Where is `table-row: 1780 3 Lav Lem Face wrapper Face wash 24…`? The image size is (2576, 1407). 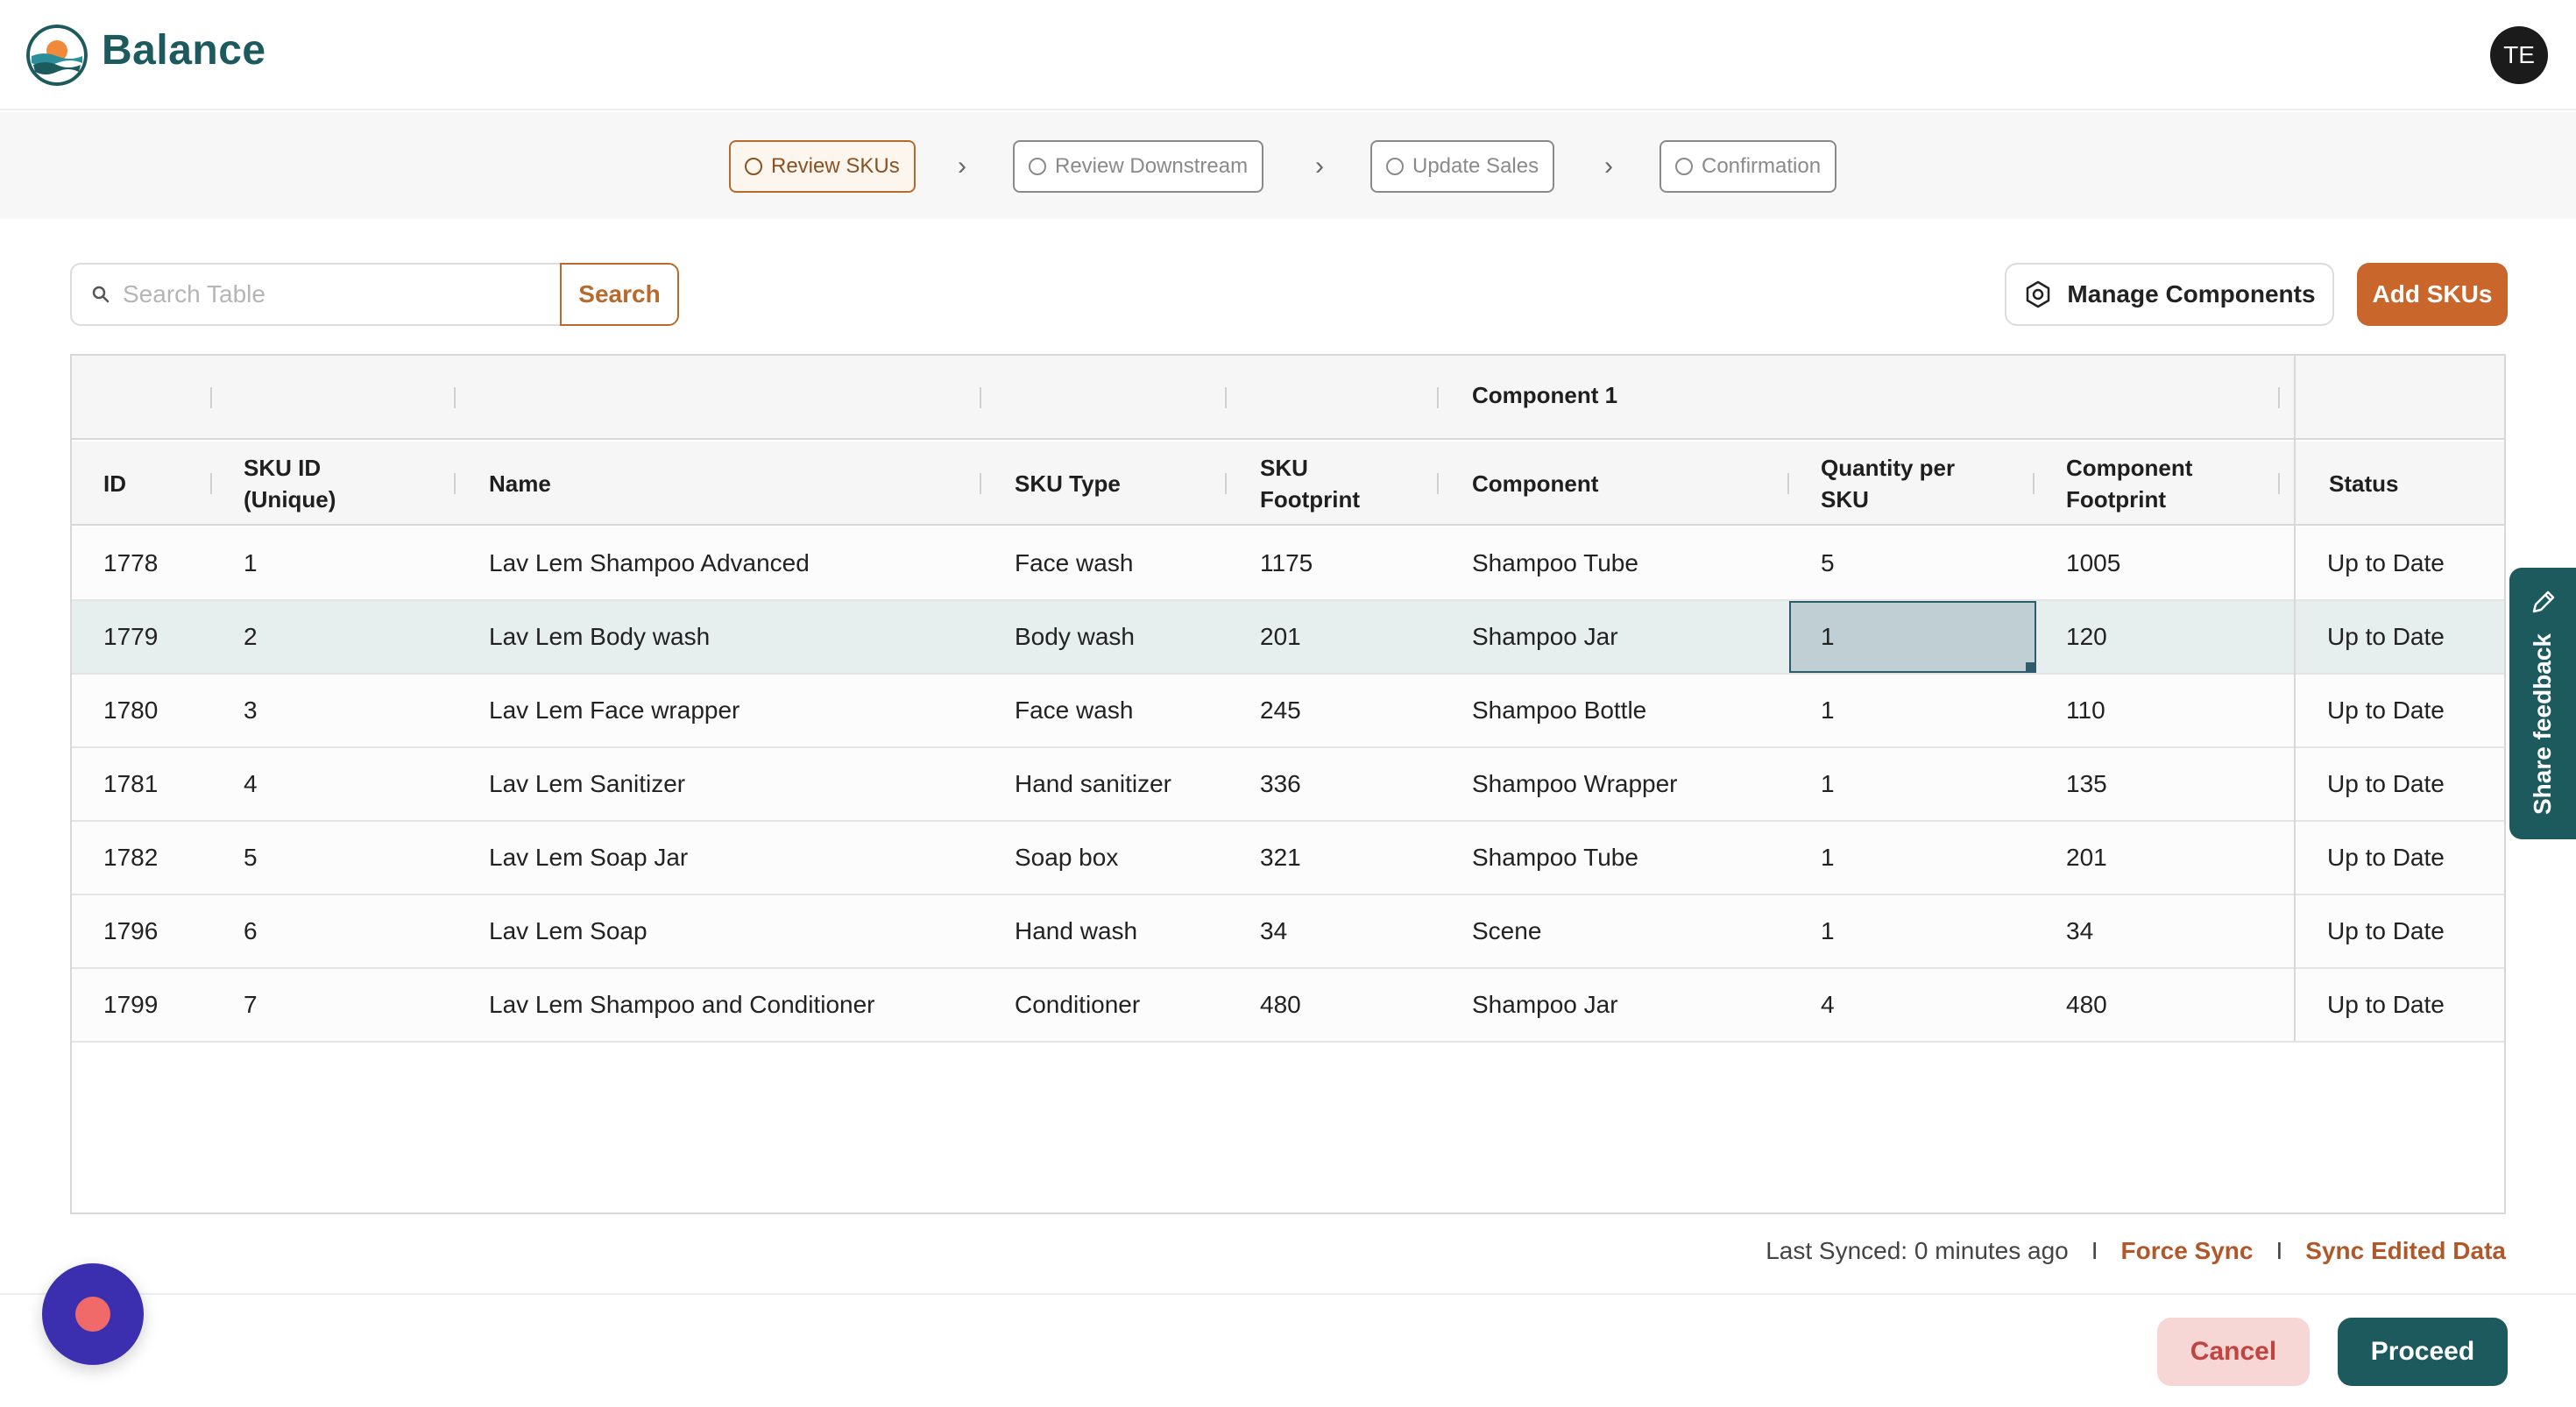 table-row: 1780 3 Lav Lem Face wrapper Face wash 24… is located at coordinates (1288, 711).